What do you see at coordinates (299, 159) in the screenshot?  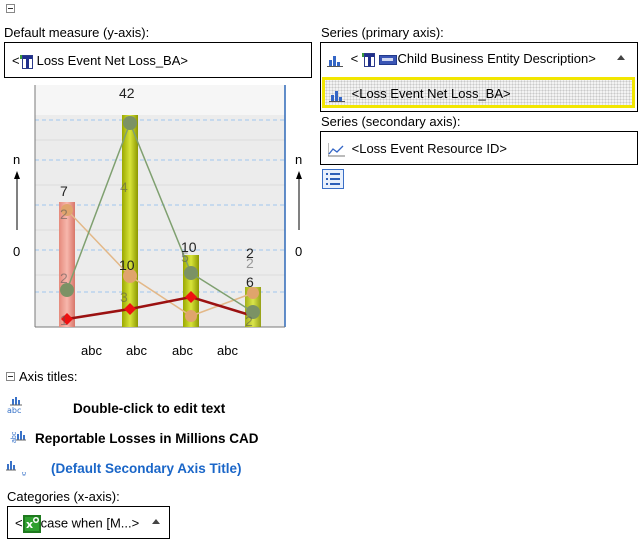 I see `right-axis-label: n` at bounding box center [299, 159].